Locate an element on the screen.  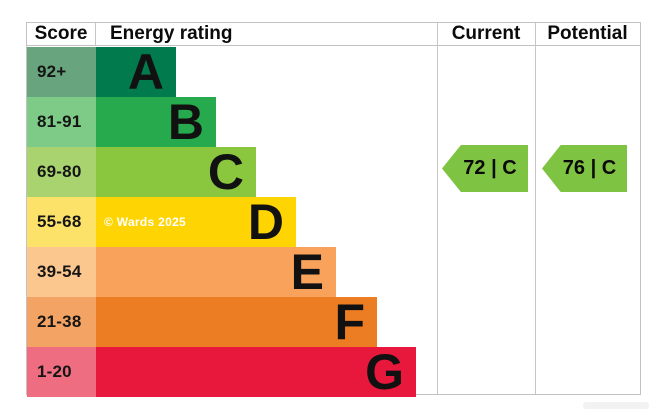
rating-letter: F is located at coordinates (349, 322).